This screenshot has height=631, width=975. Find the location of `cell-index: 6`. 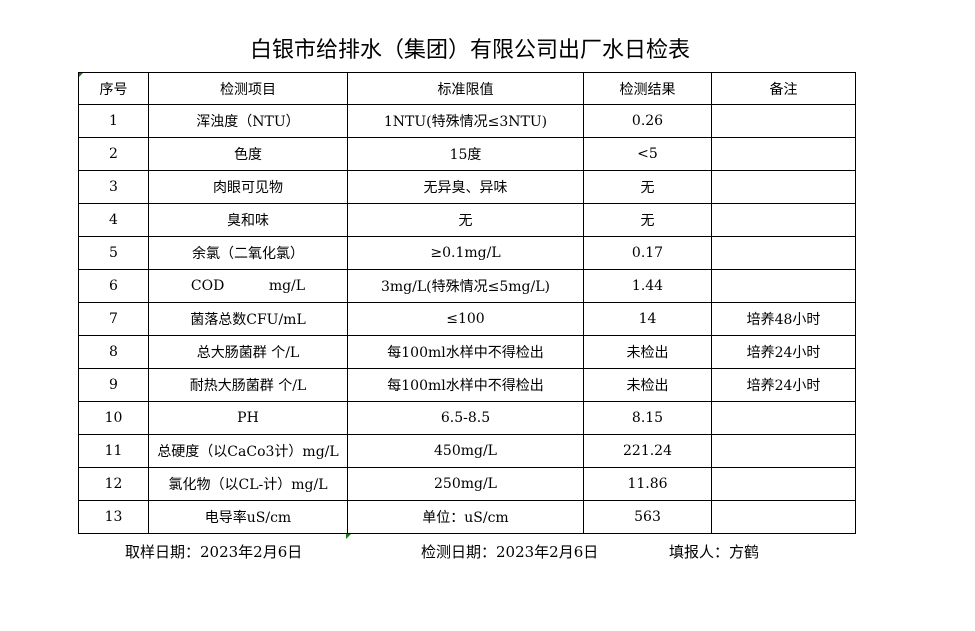

cell-index: 6 is located at coordinates (113, 286).